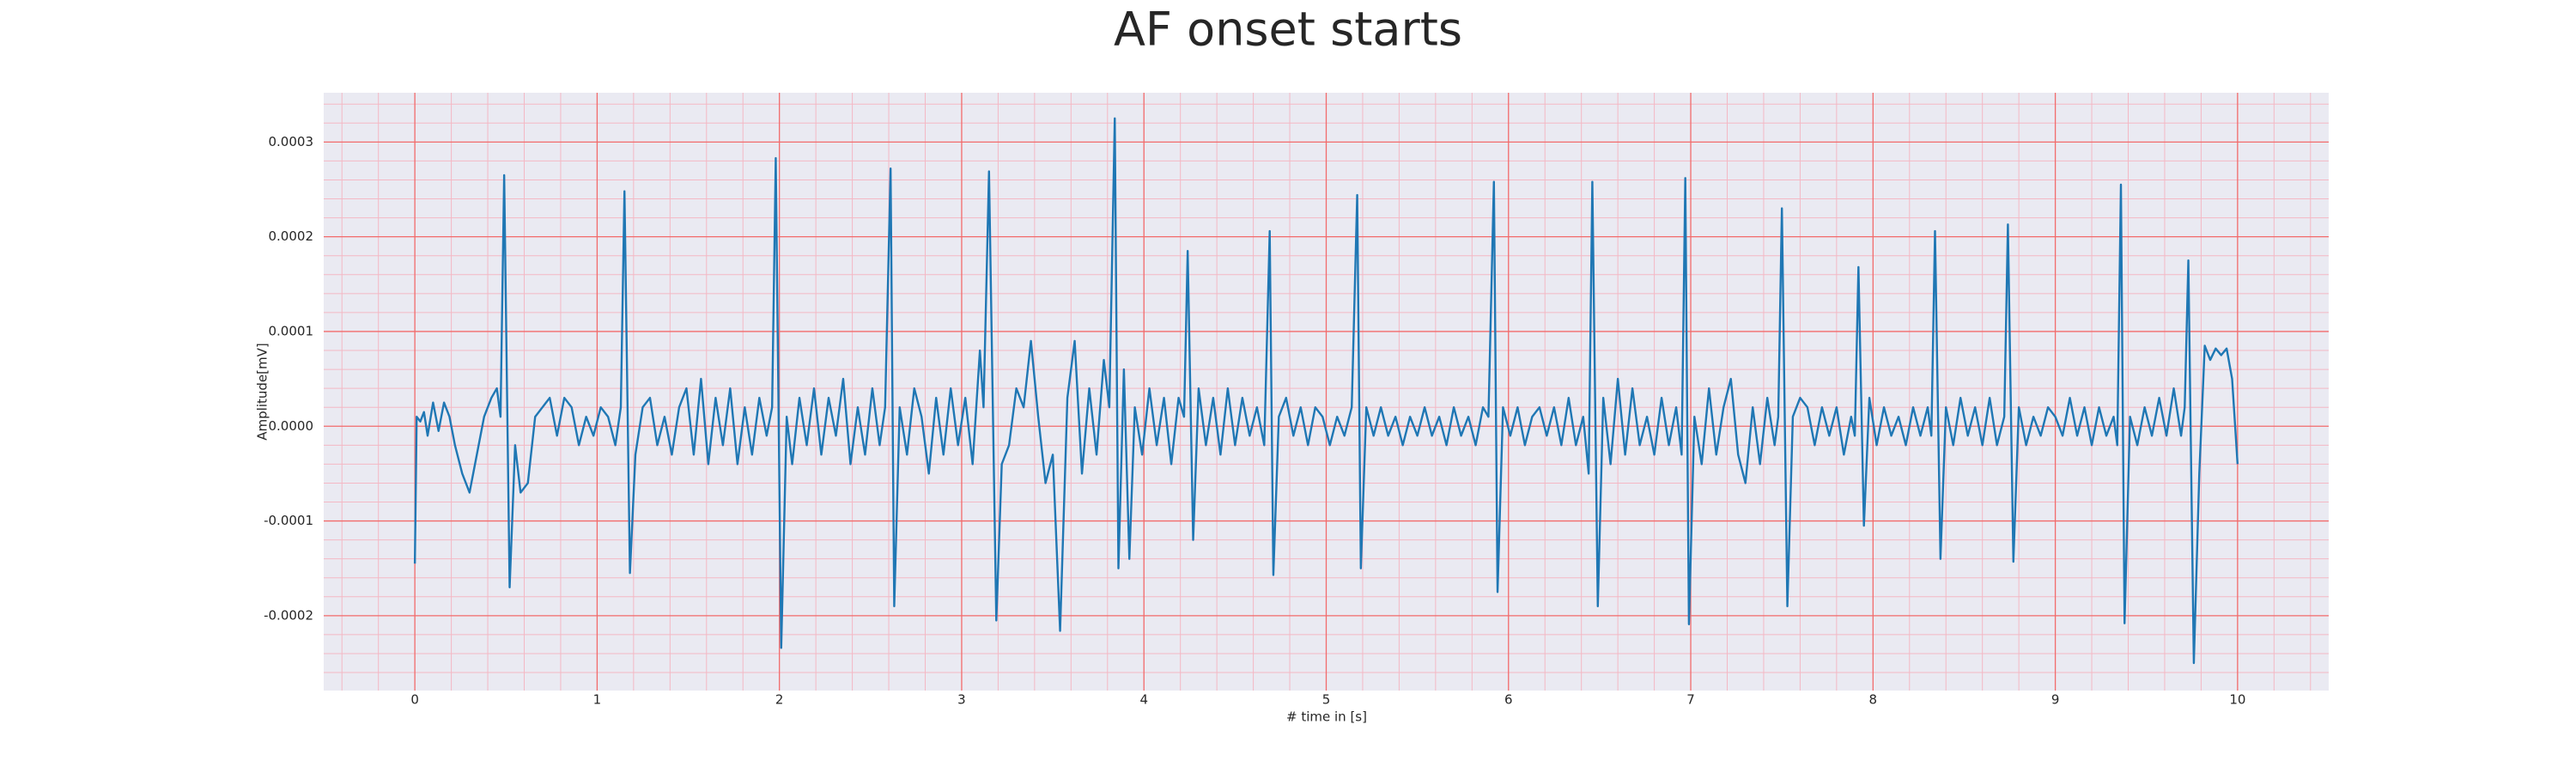  I want to click on x-tick-label: 8, so click(1873, 700).